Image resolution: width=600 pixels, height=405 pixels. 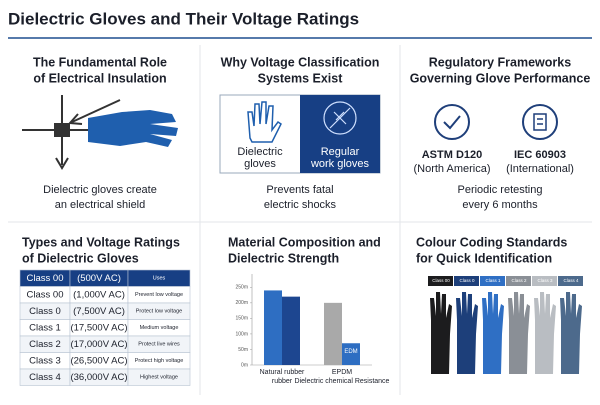 I want to click on x-tick-note: Dielectric chemical Resistance, so click(x=342, y=381).